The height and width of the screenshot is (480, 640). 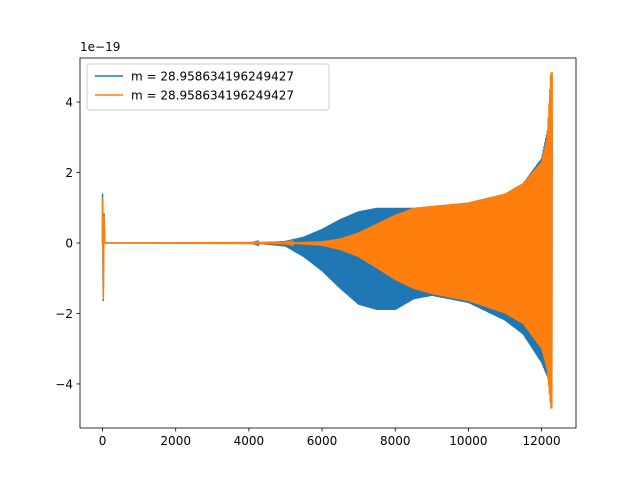 What do you see at coordinates (468, 441) in the screenshot?
I see `x-tick-label: 10000` at bounding box center [468, 441].